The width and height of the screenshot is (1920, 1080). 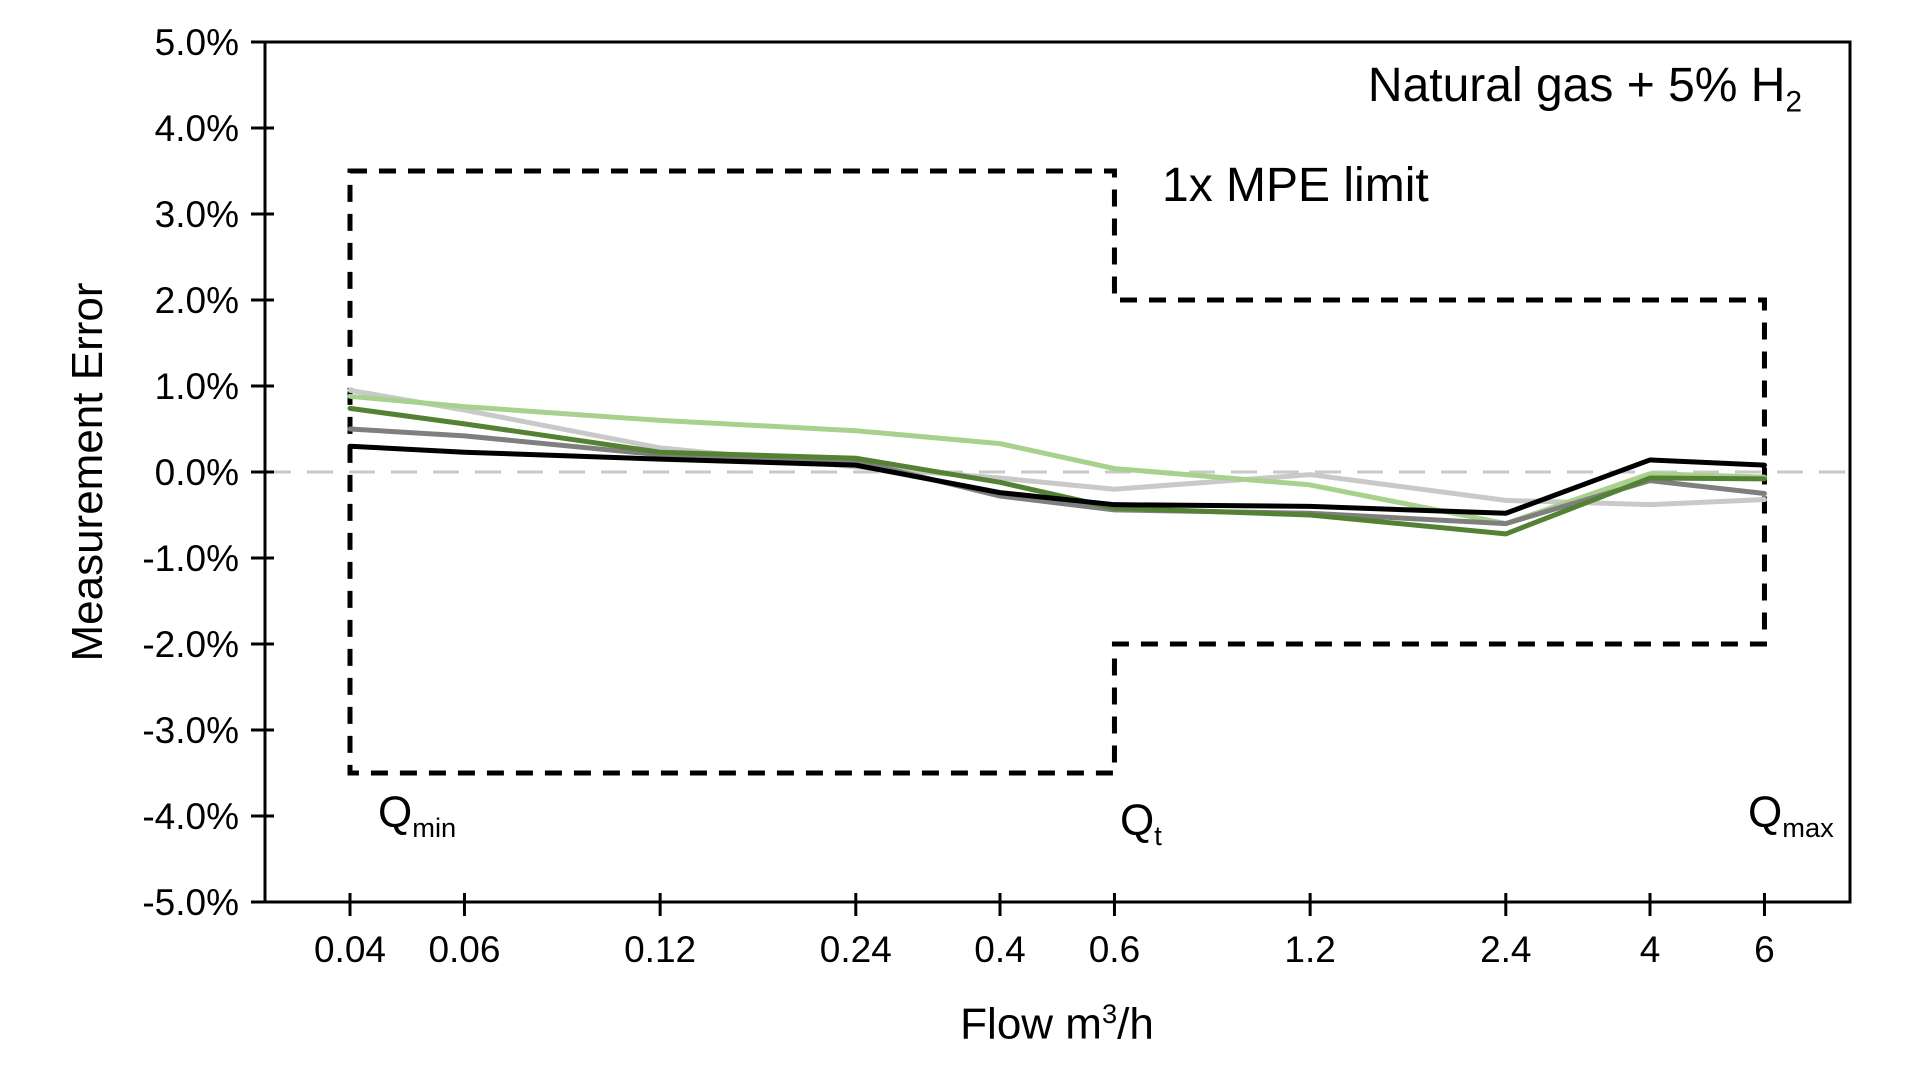 What do you see at coordinates (660, 949) in the screenshot?
I see `x-tick-label: 0.12` at bounding box center [660, 949].